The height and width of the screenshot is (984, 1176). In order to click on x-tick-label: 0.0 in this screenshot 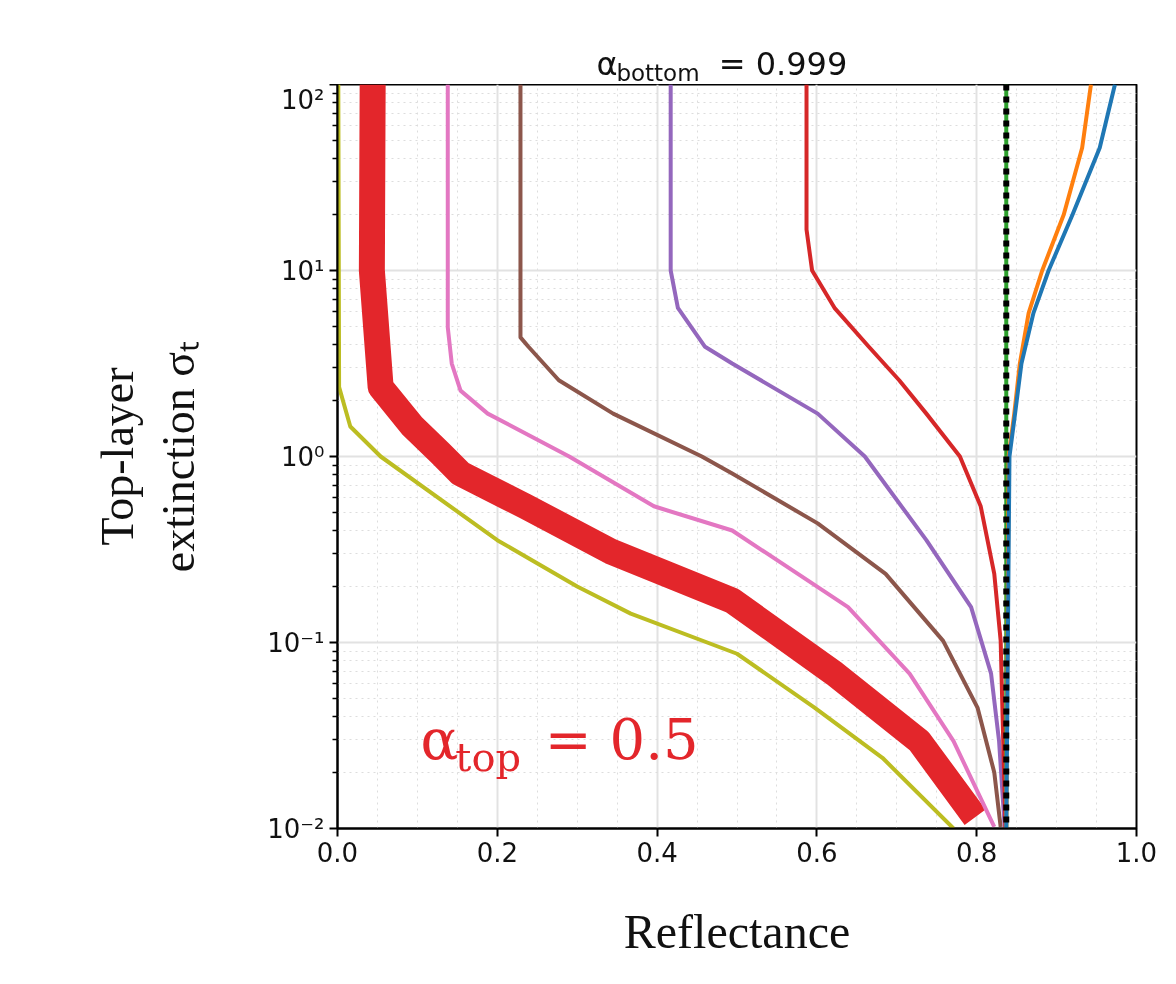, I will do `click(337, 852)`.